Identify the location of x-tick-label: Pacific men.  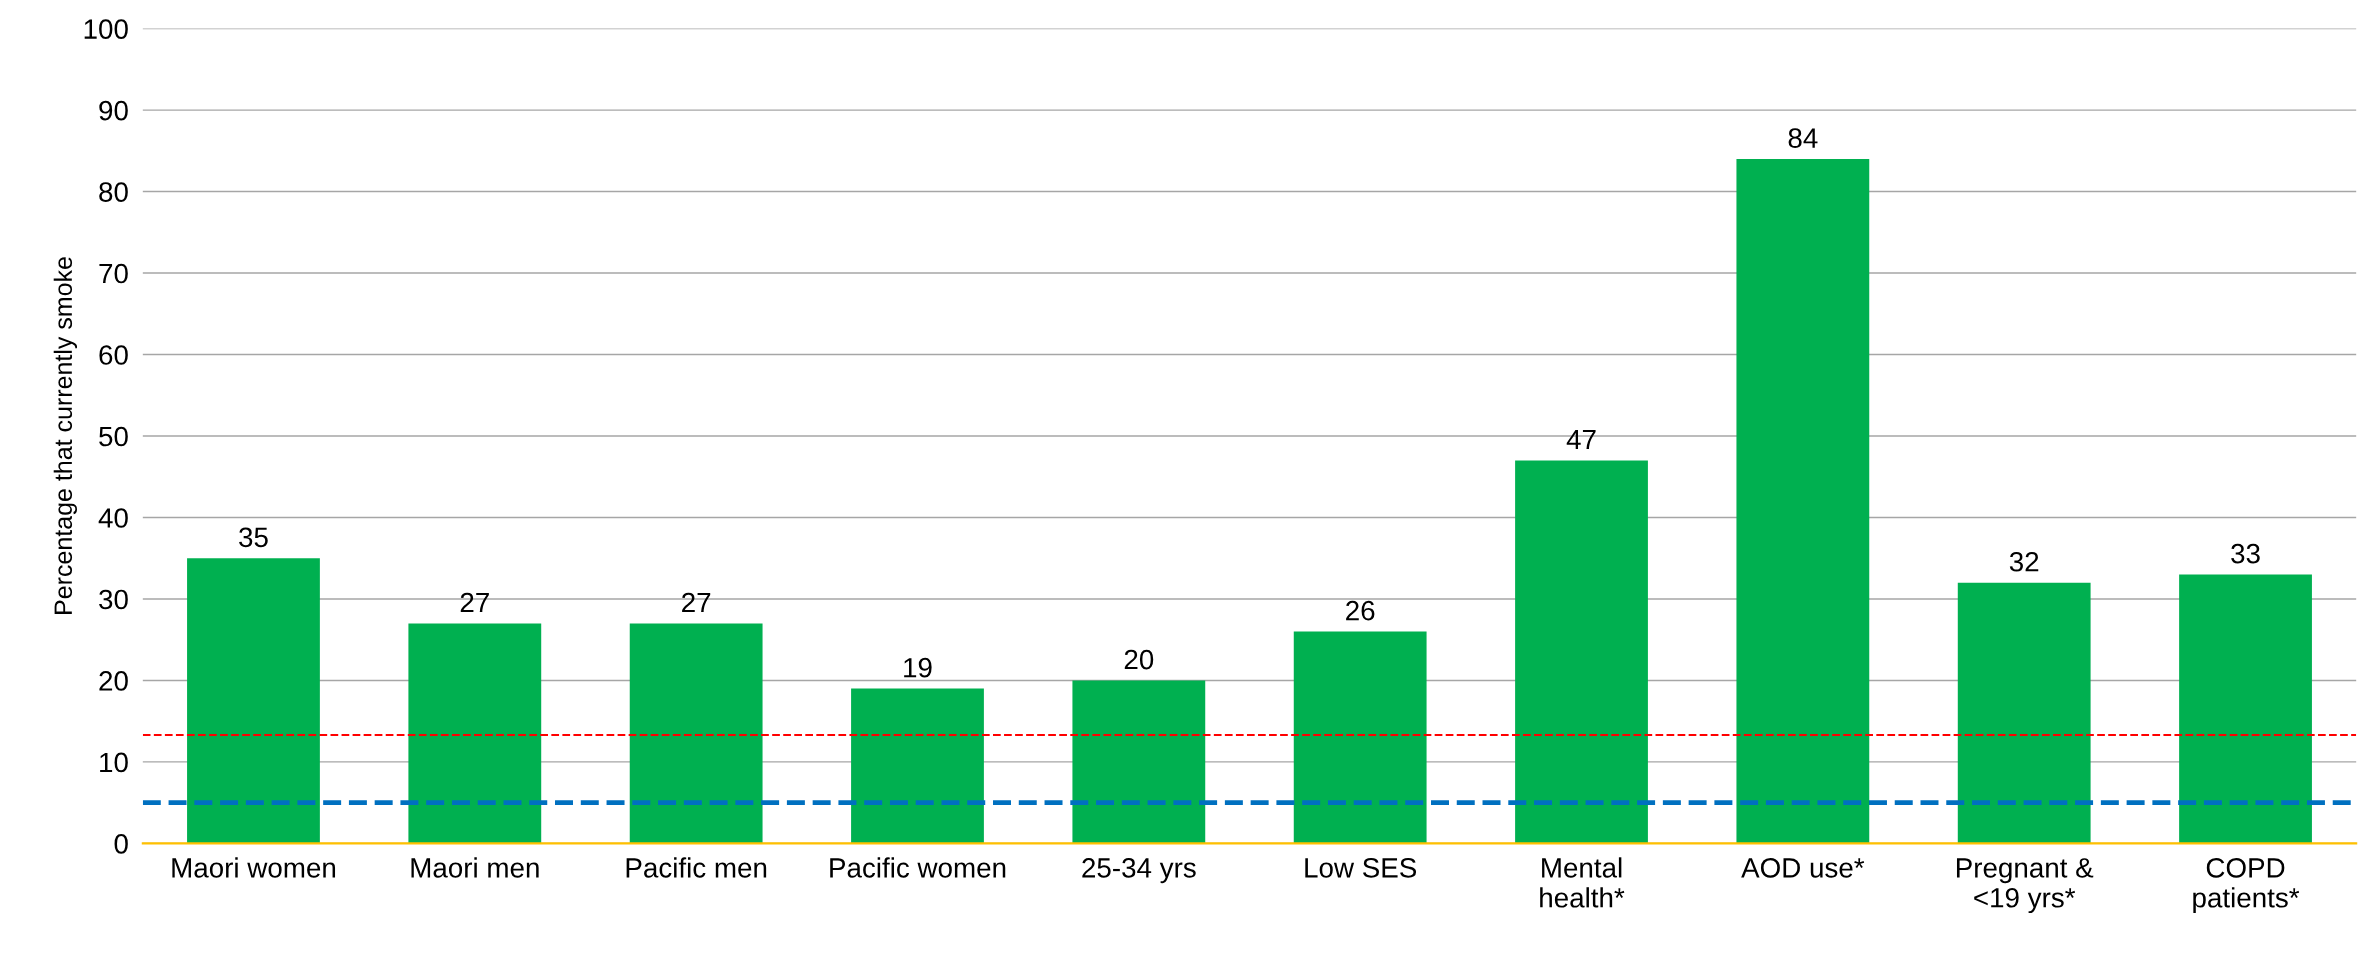
(696, 867).